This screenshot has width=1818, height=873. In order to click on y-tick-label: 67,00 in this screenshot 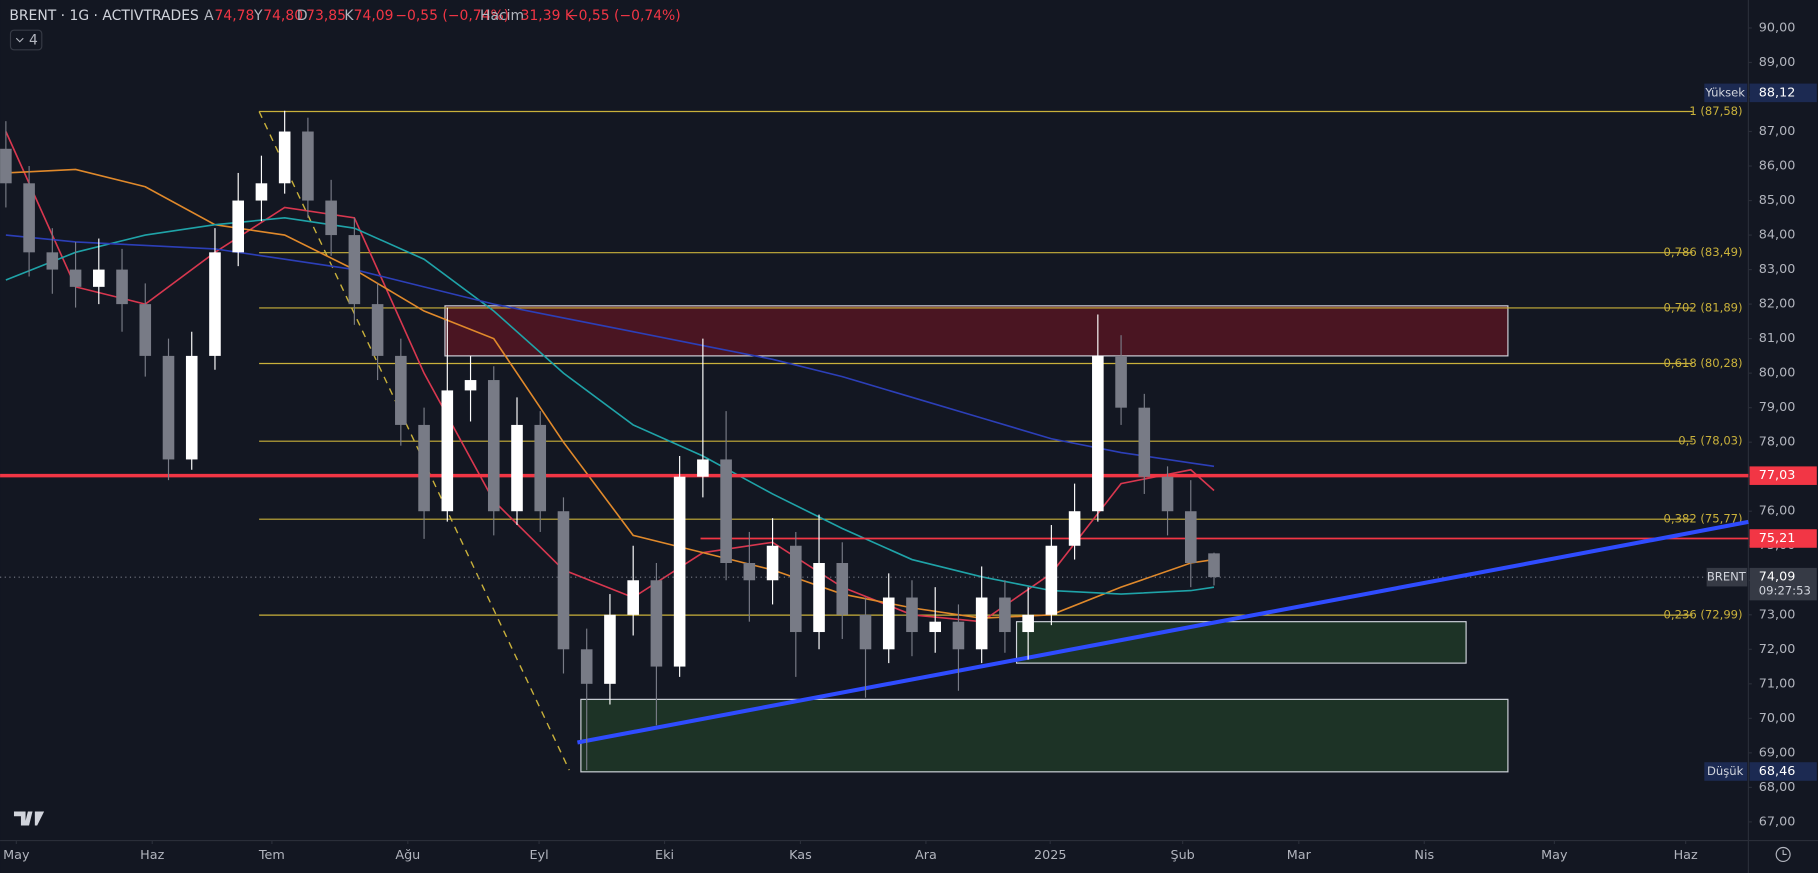, I will do `click(1777, 821)`.